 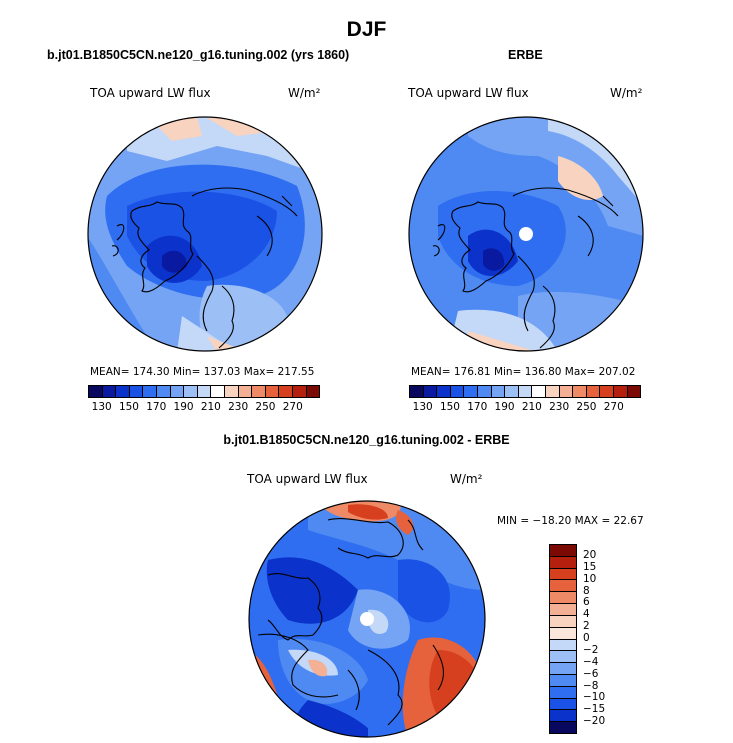 I want to click on colorbar-level-label: 10, so click(x=590, y=578).